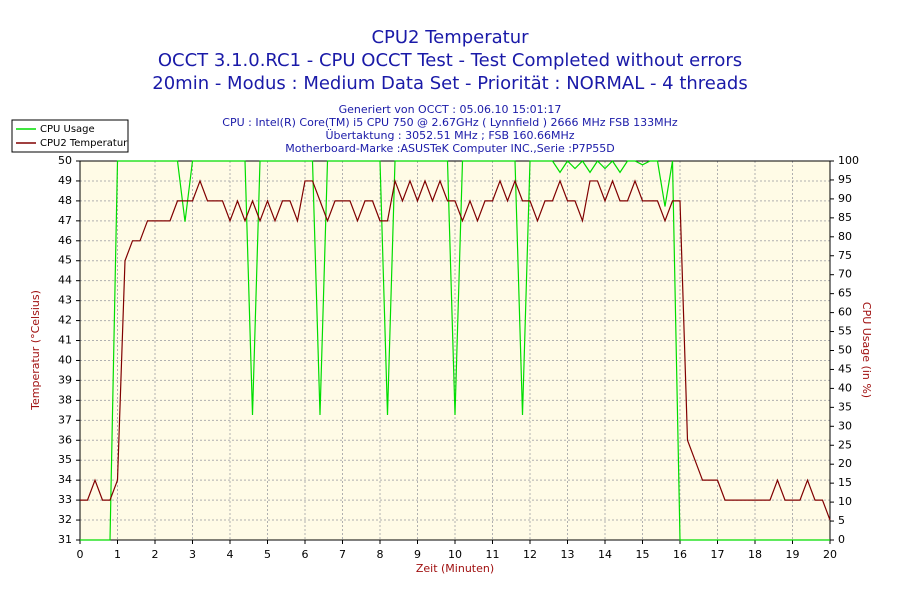  I want to click on y-tick-label: 39, so click(65, 379).